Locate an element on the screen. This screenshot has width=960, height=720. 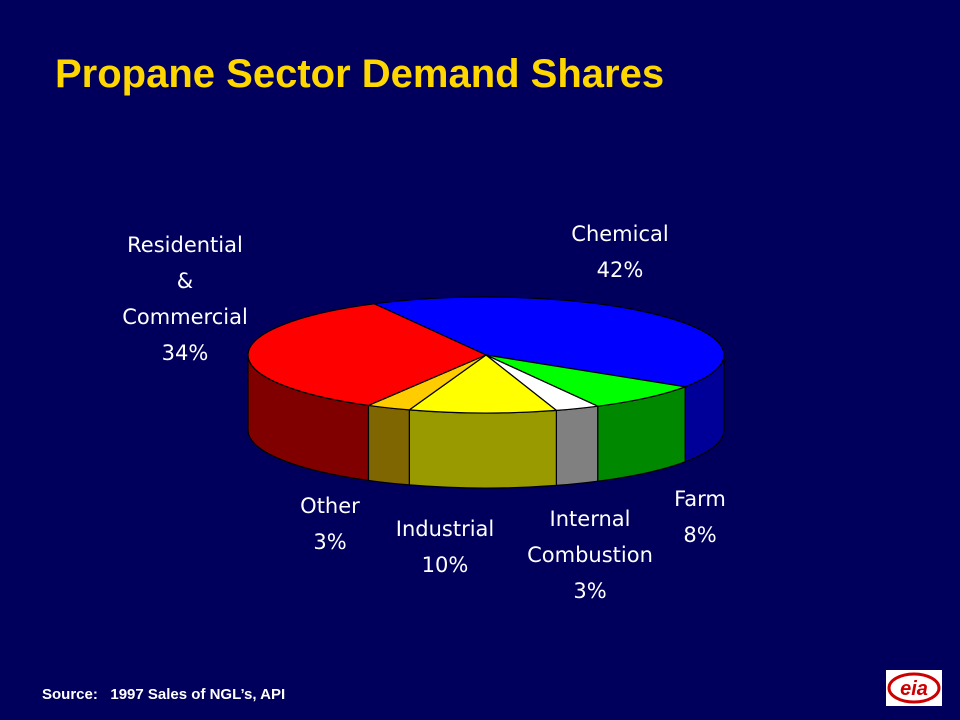
pie-slice-chemical is located at coordinates (548, 342).